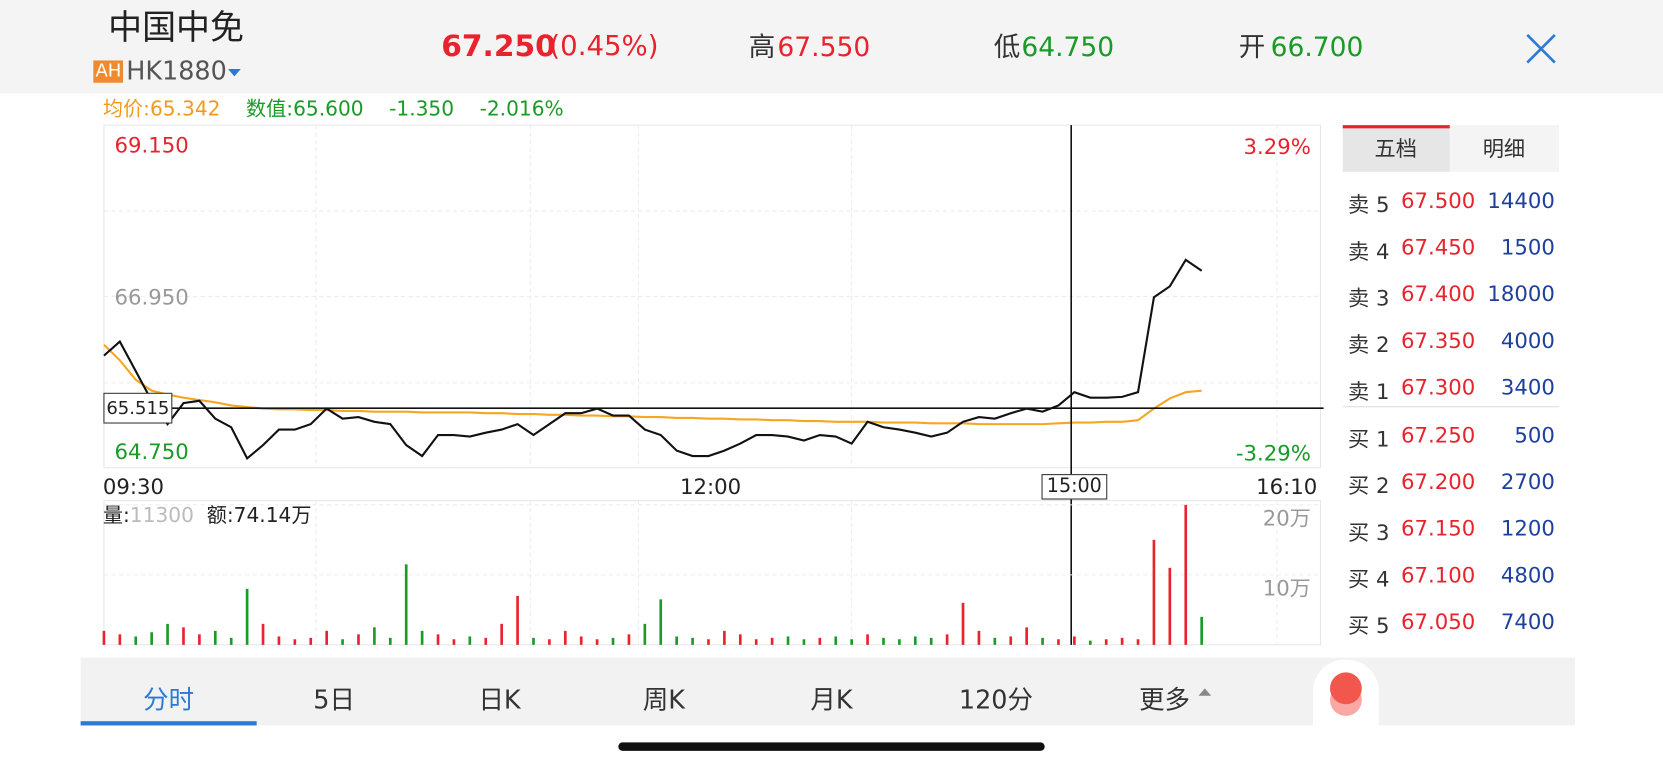 The height and width of the screenshot is (768, 1663). Describe the element at coordinates (521, 109) in the screenshot. I see `diff-pct: -2.016%` at that location.